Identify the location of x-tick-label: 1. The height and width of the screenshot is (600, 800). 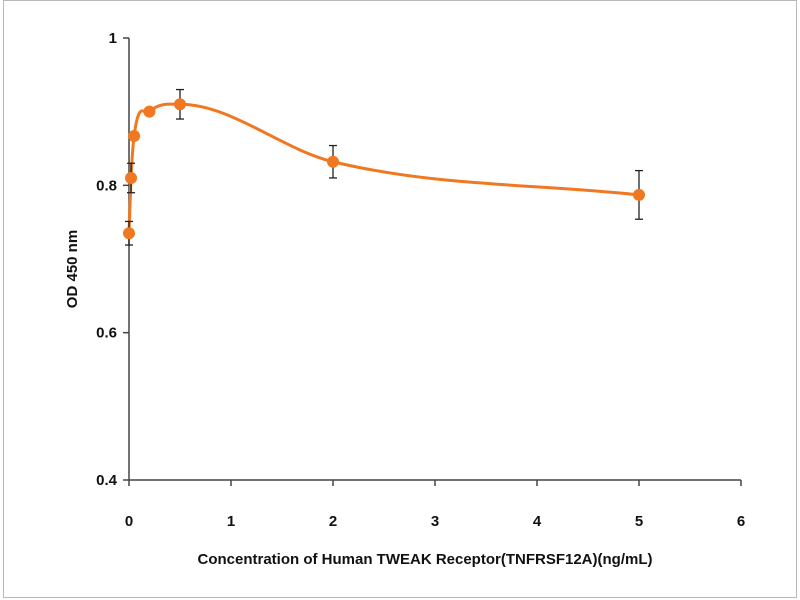
(231, 521).